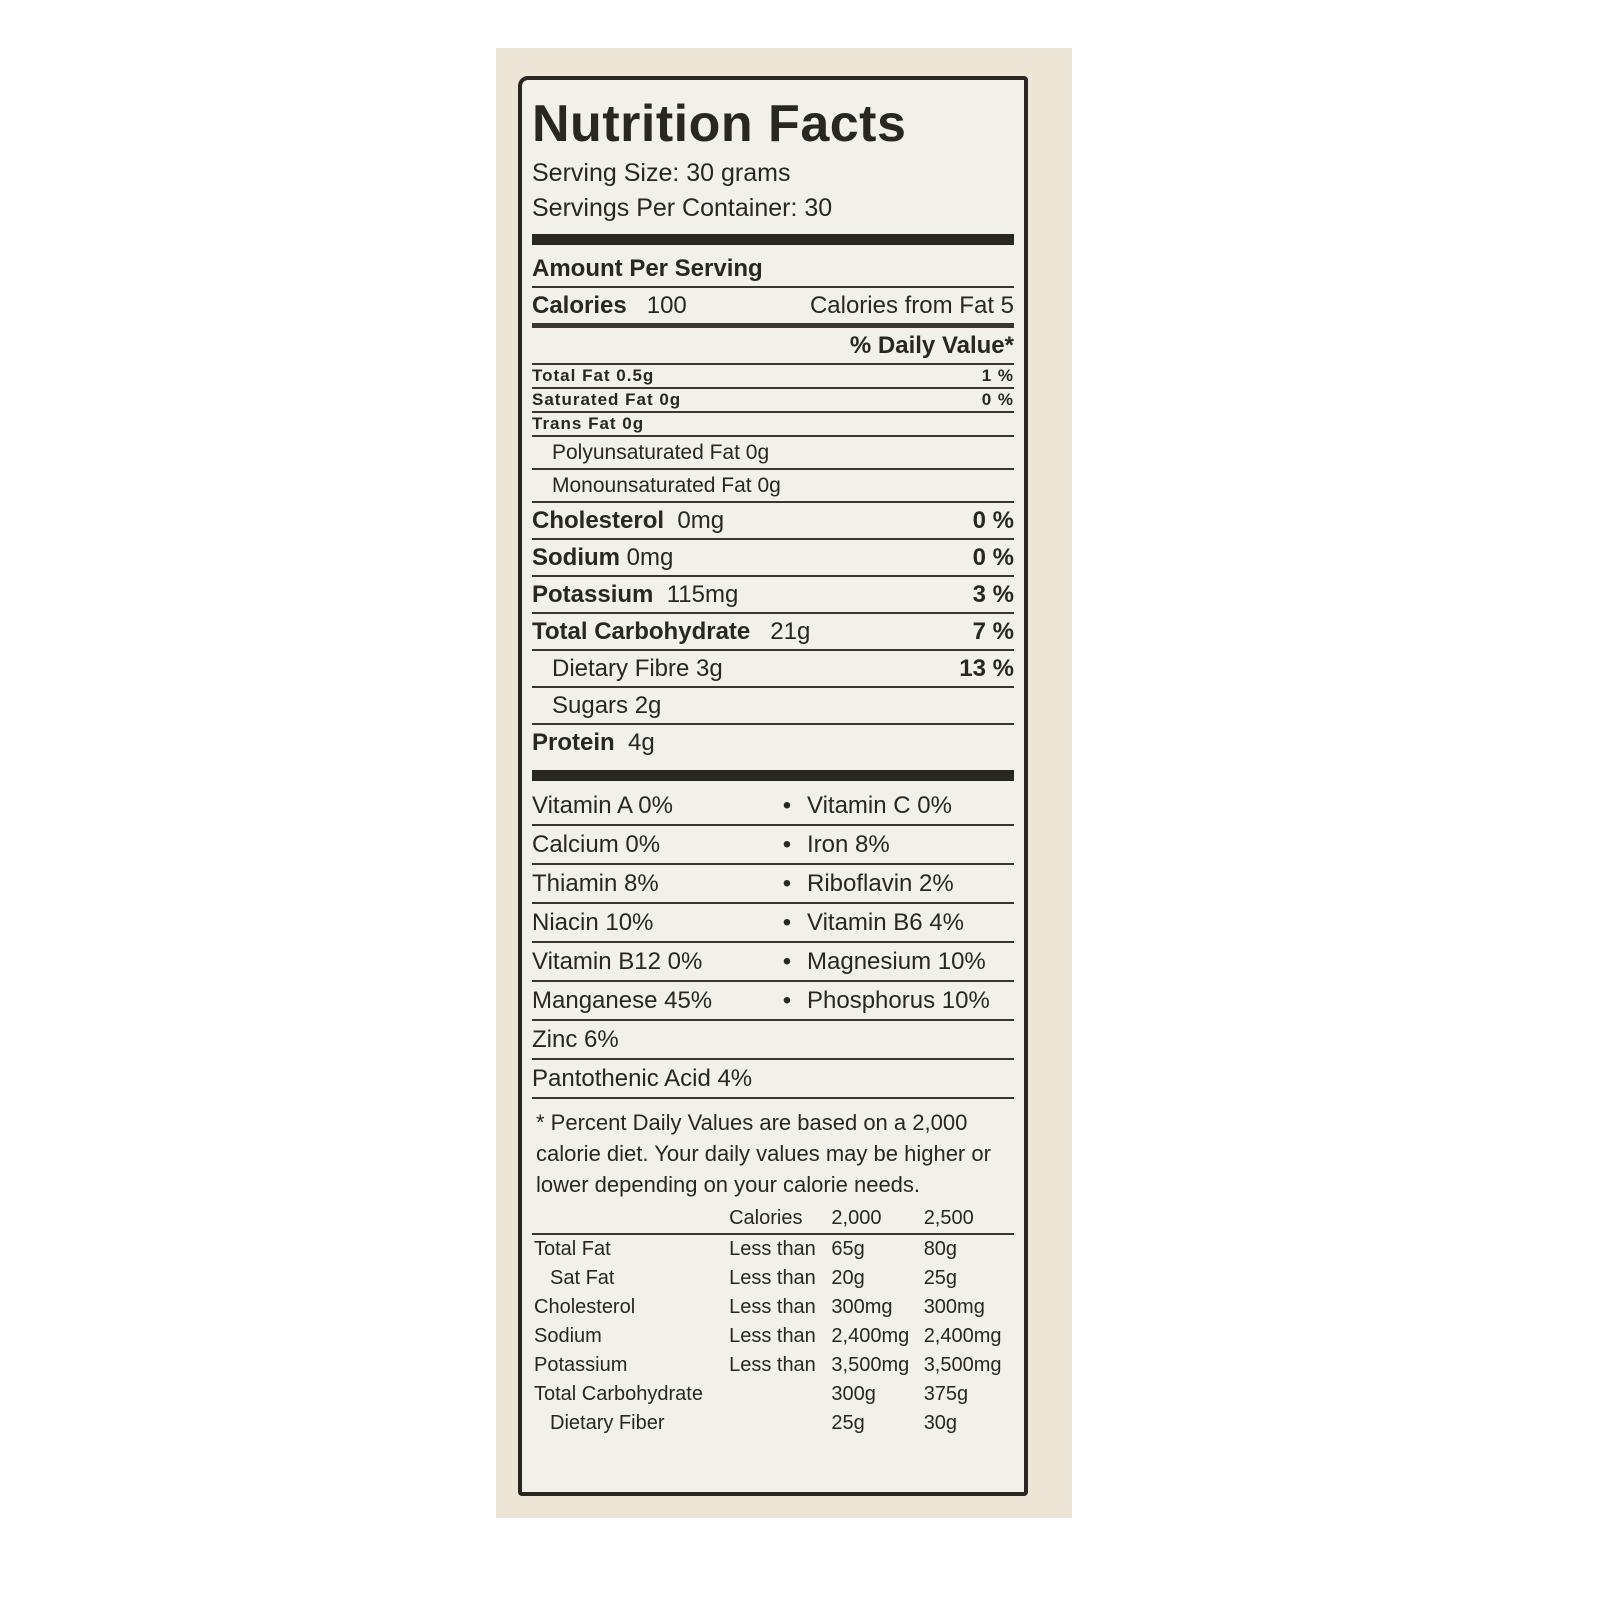  I want to click on nutrient-row: Polyunsaturated Fat 0g, so click(773, 453).